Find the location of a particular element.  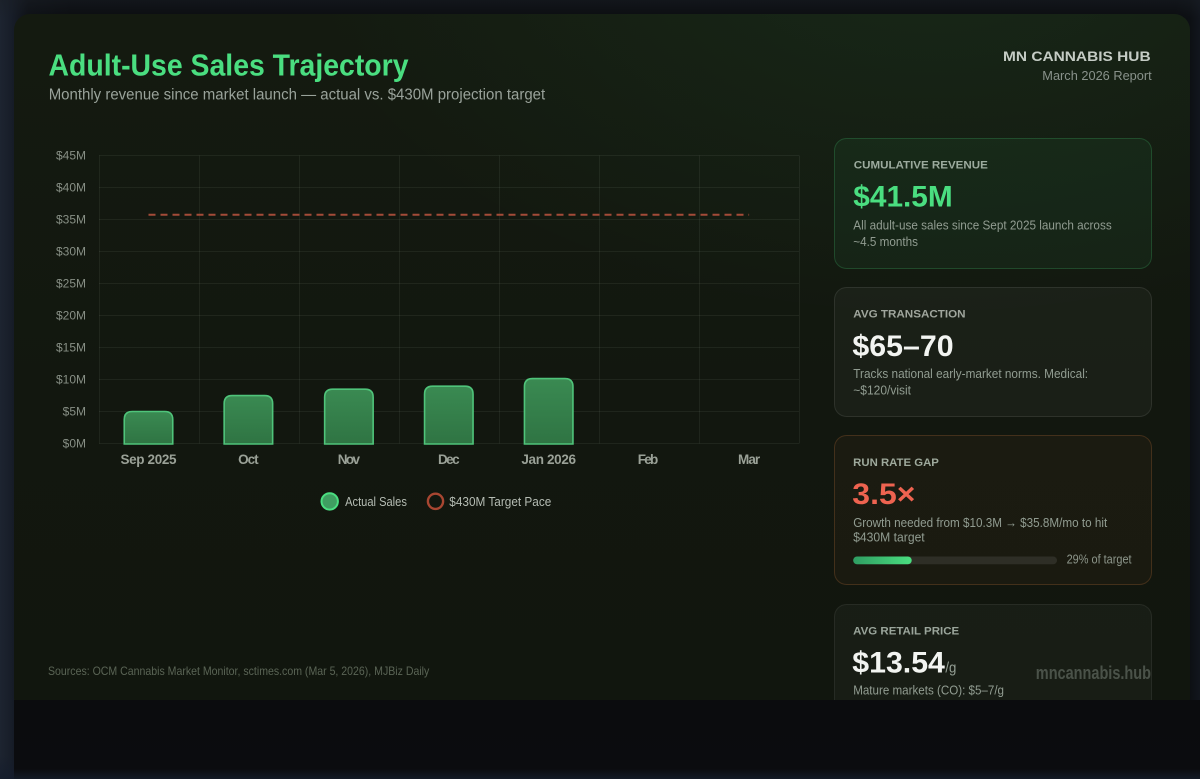

svg-text: $15M is located at coordinates (71, 348).